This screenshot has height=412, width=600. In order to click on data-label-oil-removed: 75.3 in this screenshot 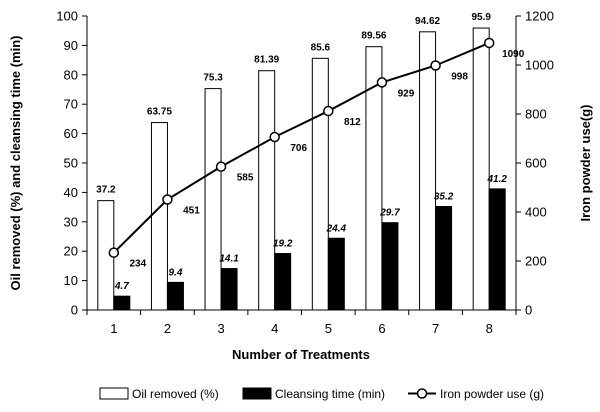, I will do `click(213, 78)`.